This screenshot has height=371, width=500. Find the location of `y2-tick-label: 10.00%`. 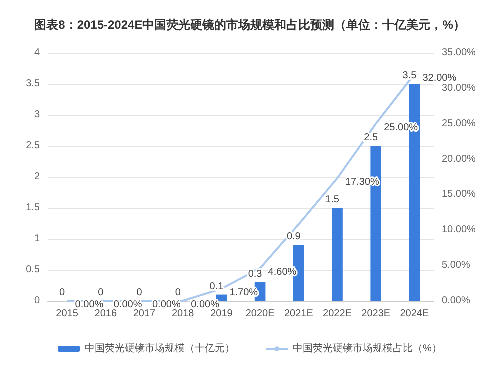

y2-tick-label: 10.00% is located at coordinates (459, 230).